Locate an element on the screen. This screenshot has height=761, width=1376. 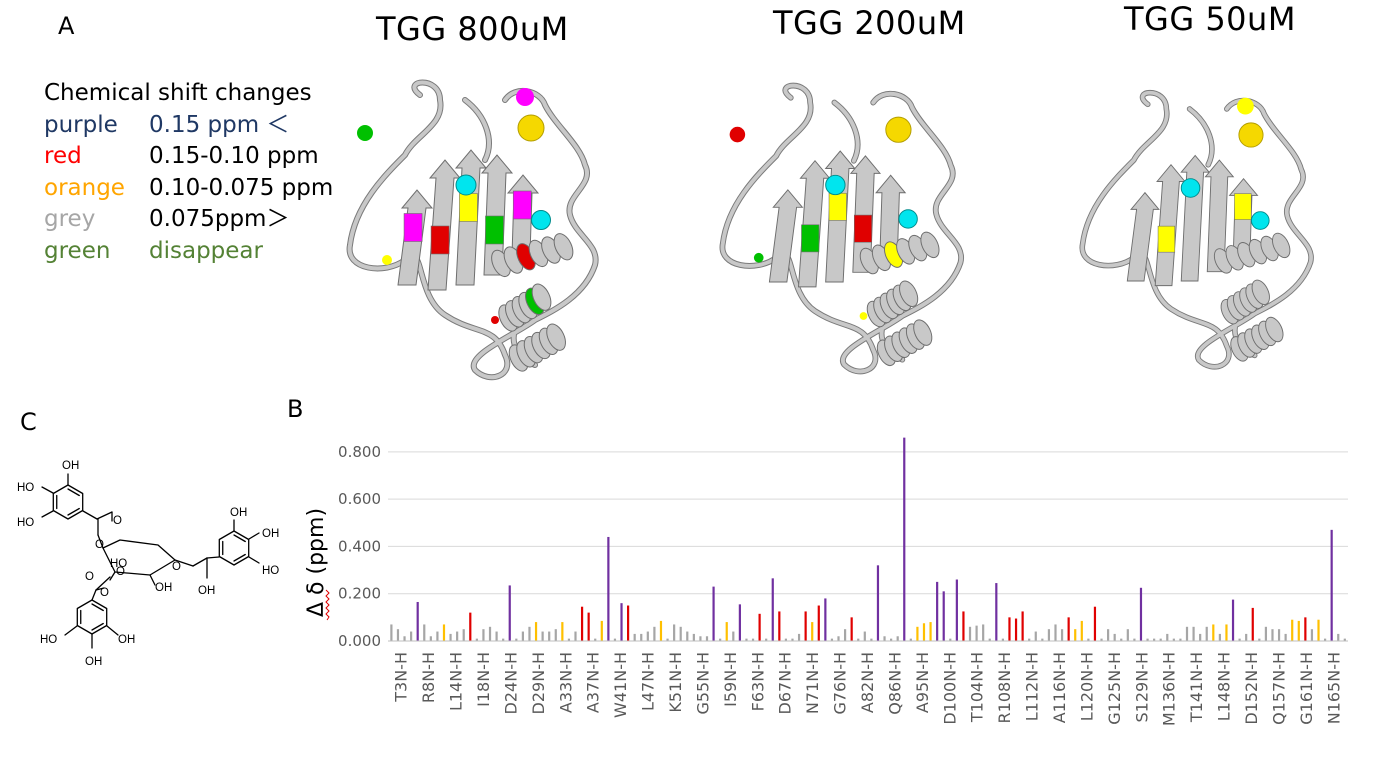
x-tick-label: D24N-H is located at coordinates (510, 683).